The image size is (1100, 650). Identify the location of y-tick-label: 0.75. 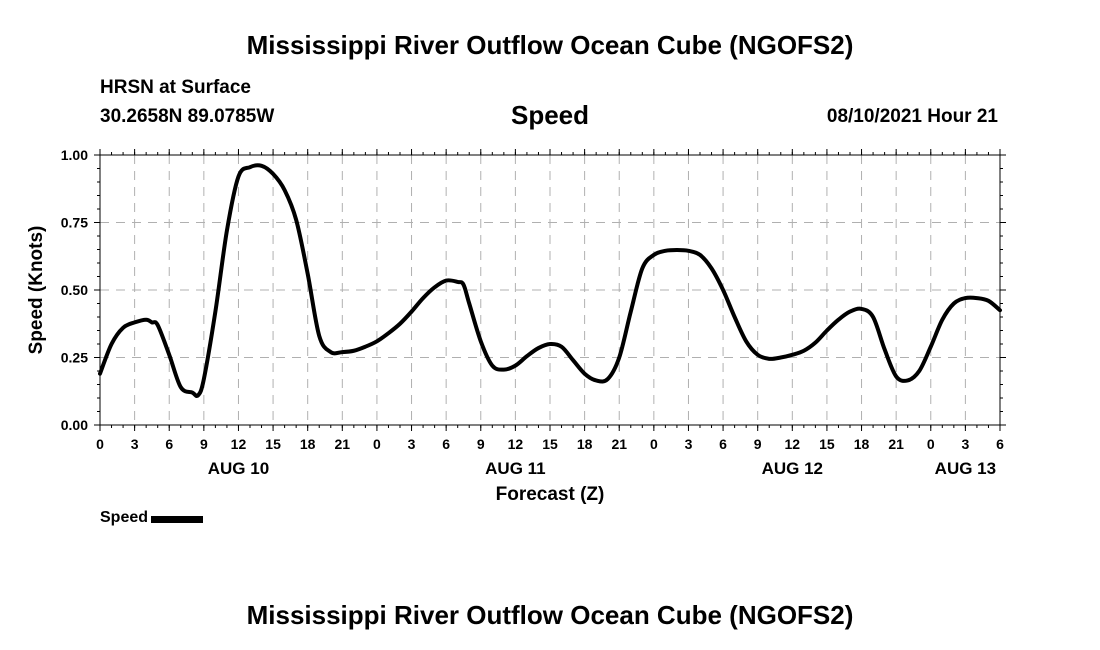
(74, 223).